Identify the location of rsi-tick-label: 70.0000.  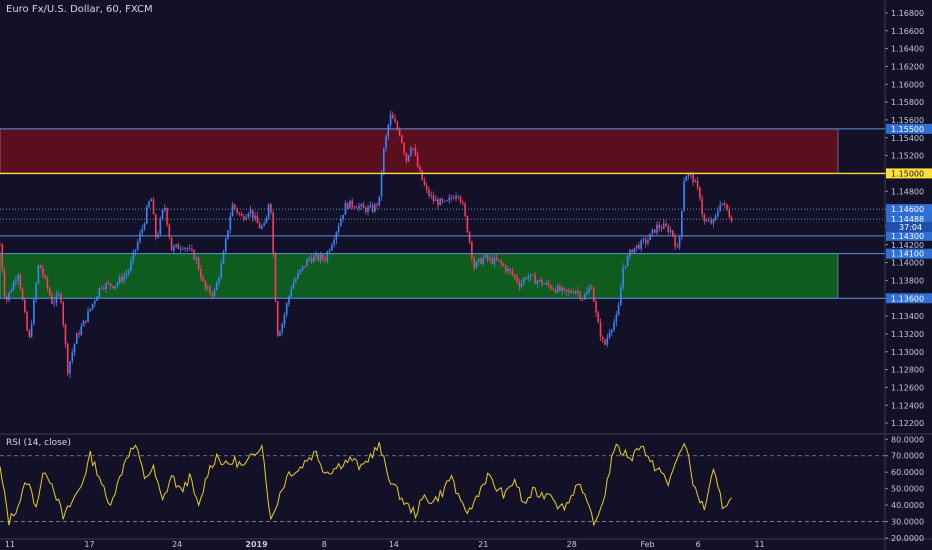
(907, 456).